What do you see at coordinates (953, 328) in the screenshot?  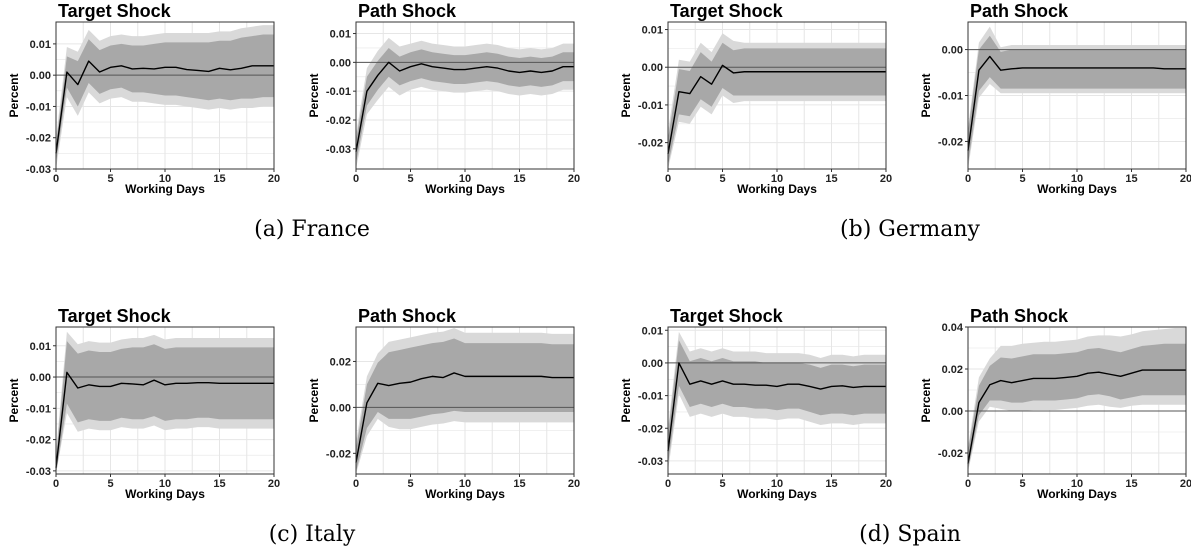 I see `y-tick-label: 0.04` at bounding box center [953, 328].